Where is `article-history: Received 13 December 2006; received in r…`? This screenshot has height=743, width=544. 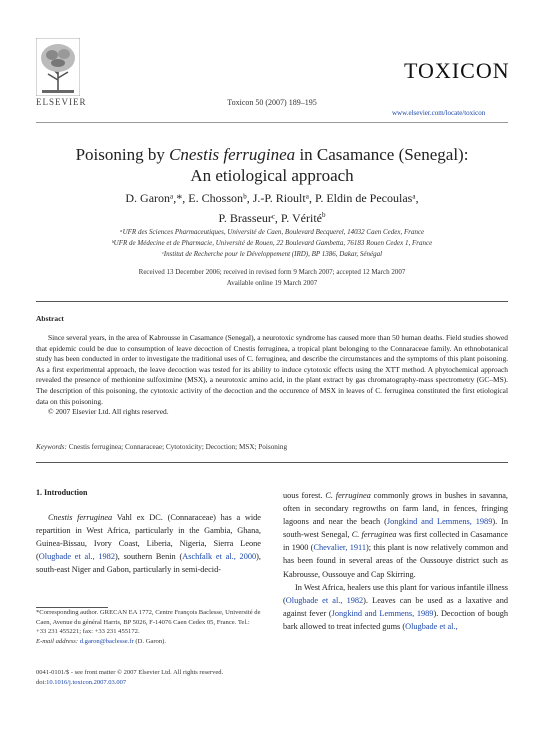
article-history: Received 13 December 2006; received in r… is located at coordinates (272, 278).